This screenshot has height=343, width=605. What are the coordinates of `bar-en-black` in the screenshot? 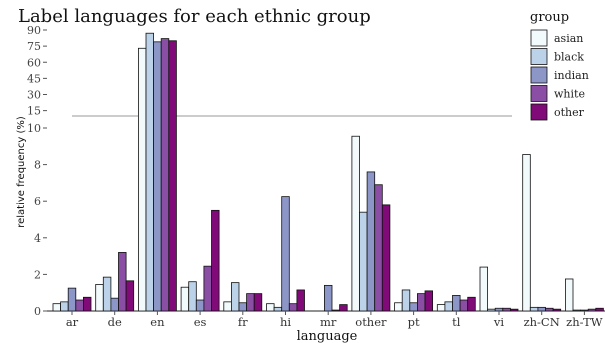 It's located at (149, 172).